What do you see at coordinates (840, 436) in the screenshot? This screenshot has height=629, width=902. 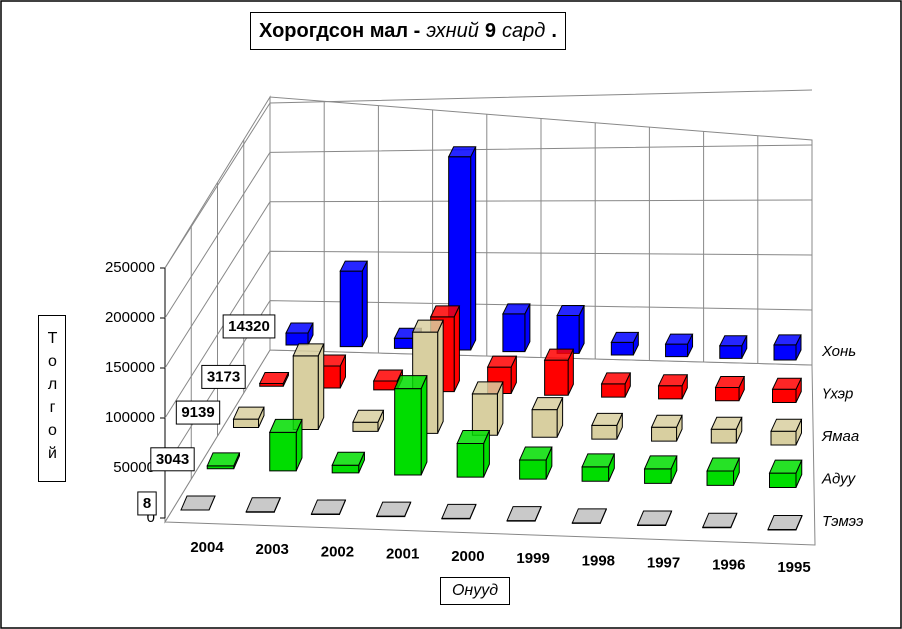 I see `legend-label: Ямаа` at bounding box center [840, 436].